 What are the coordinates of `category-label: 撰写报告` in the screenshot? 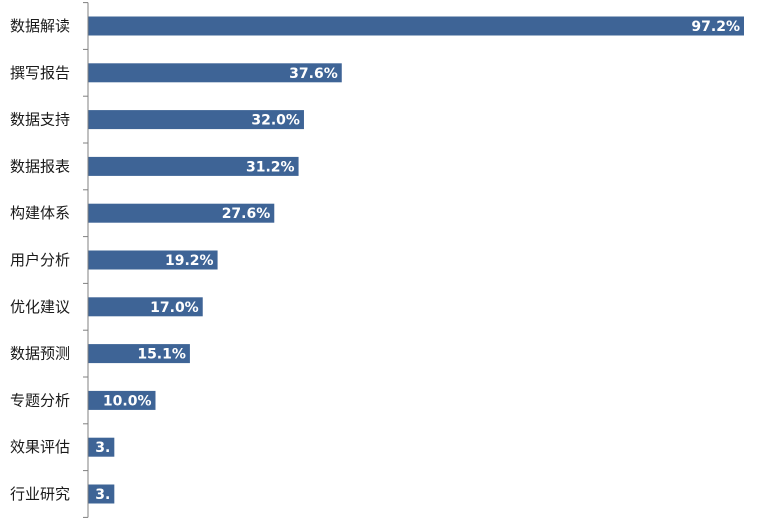 It's located at (40, 73).